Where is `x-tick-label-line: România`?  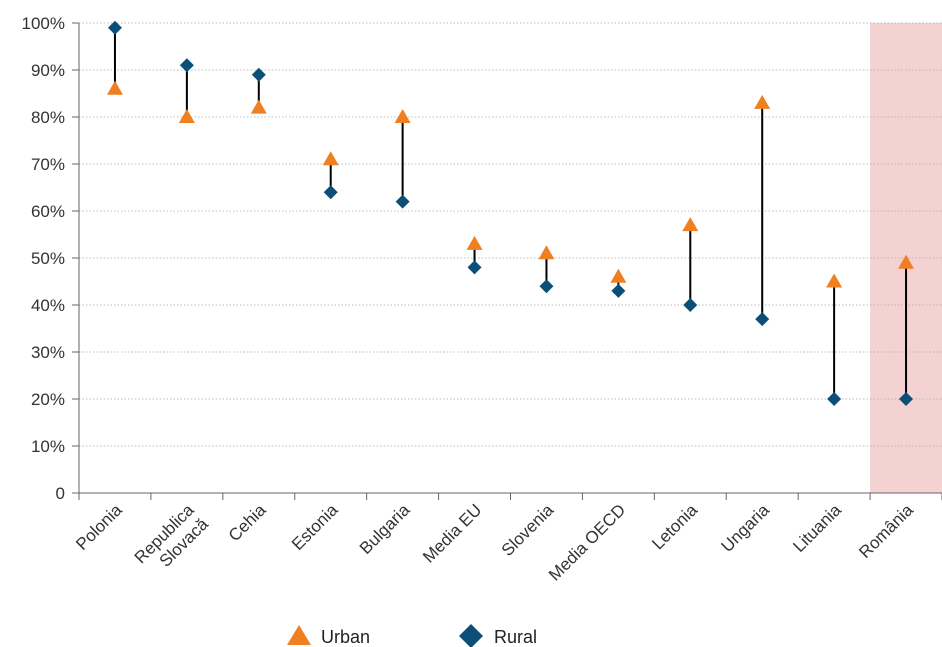
x-tick-label-line: România is located at coordinates (886, 531).